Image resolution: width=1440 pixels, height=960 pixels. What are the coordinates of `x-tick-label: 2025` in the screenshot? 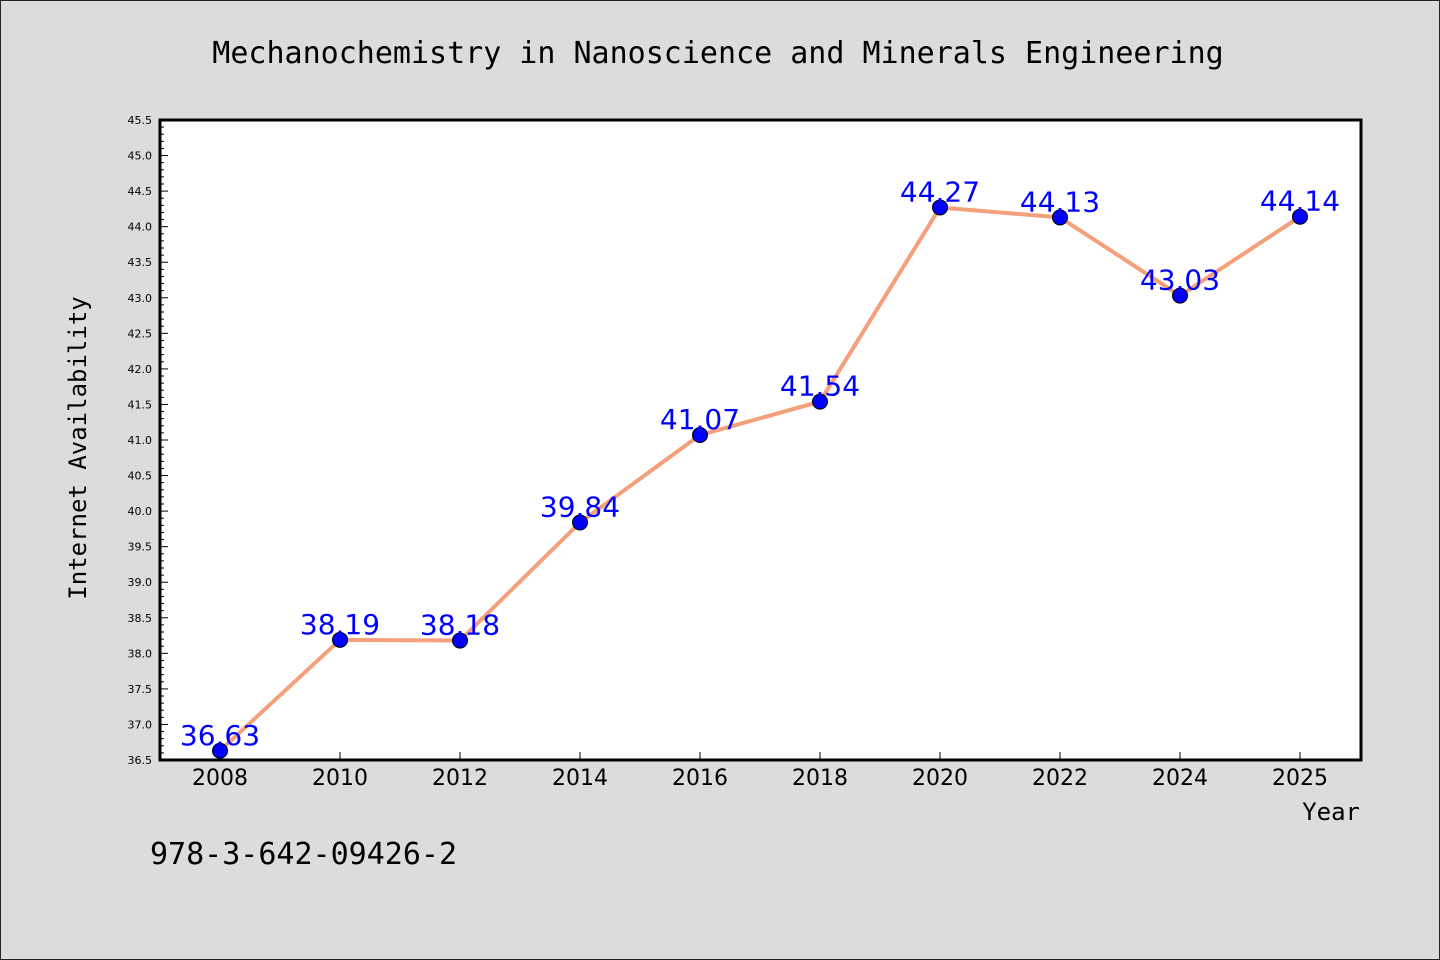 It's located at (1300, 778).